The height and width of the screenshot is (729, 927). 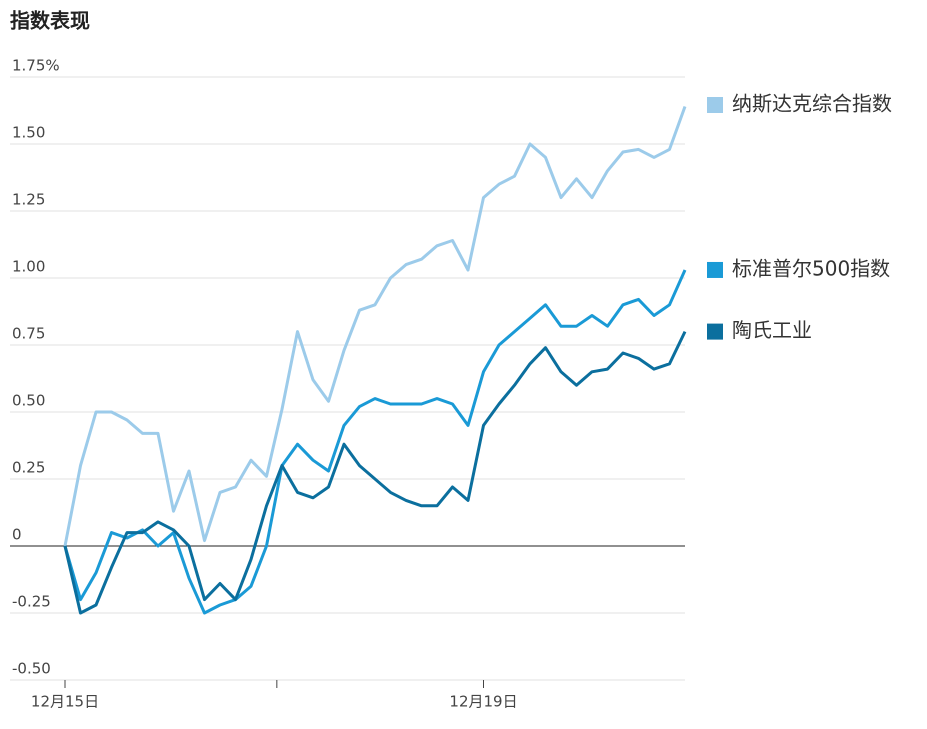 I want to click on y-tick-label: 0.25, so click(x=28, y=468).